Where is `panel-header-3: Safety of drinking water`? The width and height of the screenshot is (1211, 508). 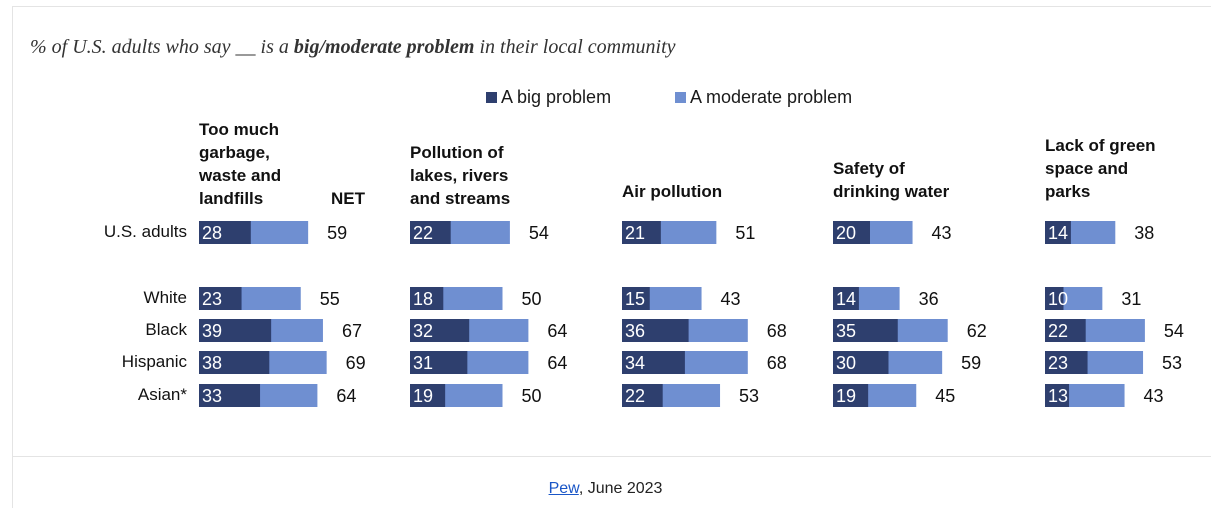
panel-header-3: Safety of drinking water is located at coordinates (891, 180).